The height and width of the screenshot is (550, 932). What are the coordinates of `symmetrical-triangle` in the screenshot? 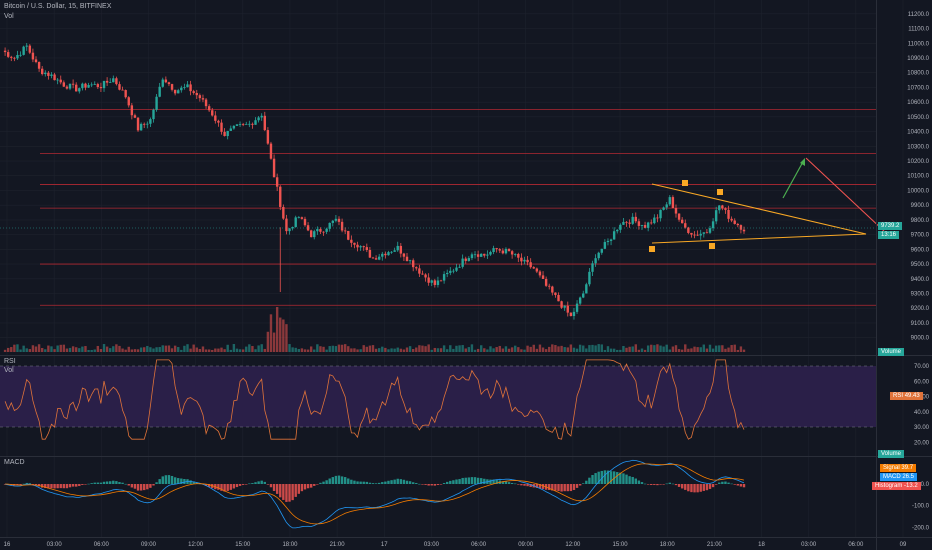 It's located at (759, 213).